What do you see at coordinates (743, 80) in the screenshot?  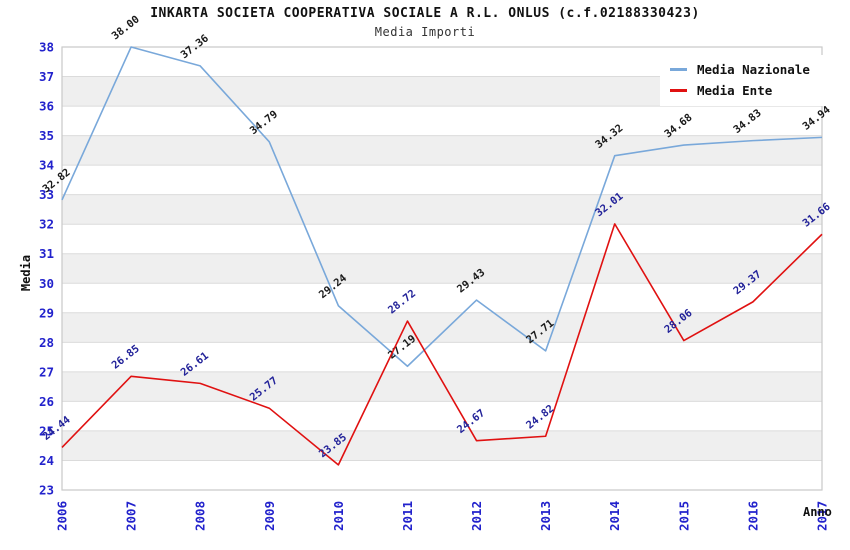 I see `legend: Media Nazionale Media Ente` at bounding box center [743, 80].